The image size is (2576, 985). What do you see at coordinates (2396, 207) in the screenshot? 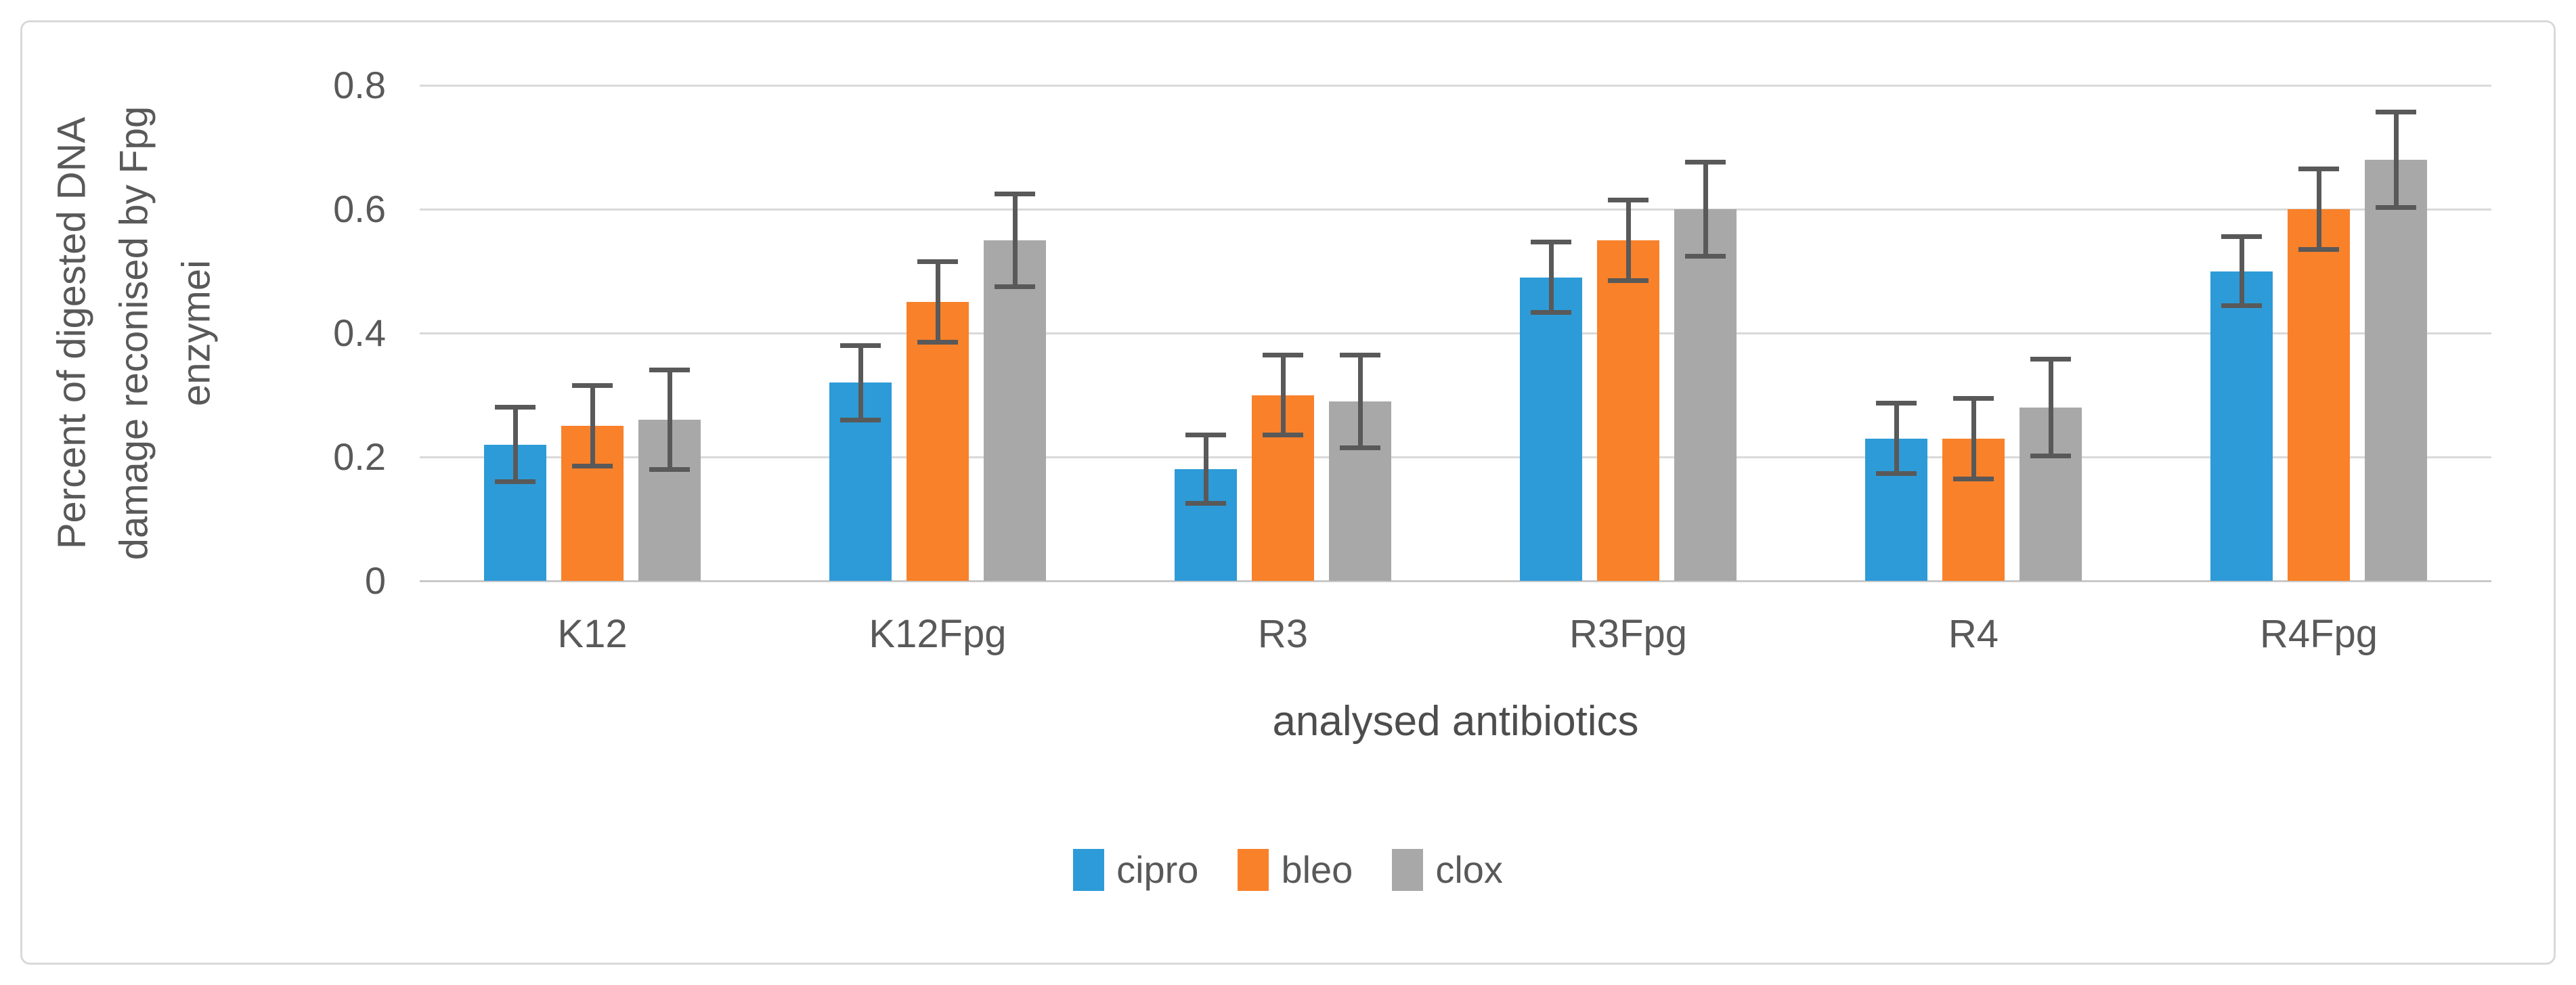
I see `error-bar-cap-bottom-clox-R4Fpg` at bounding box center [2396, 207].